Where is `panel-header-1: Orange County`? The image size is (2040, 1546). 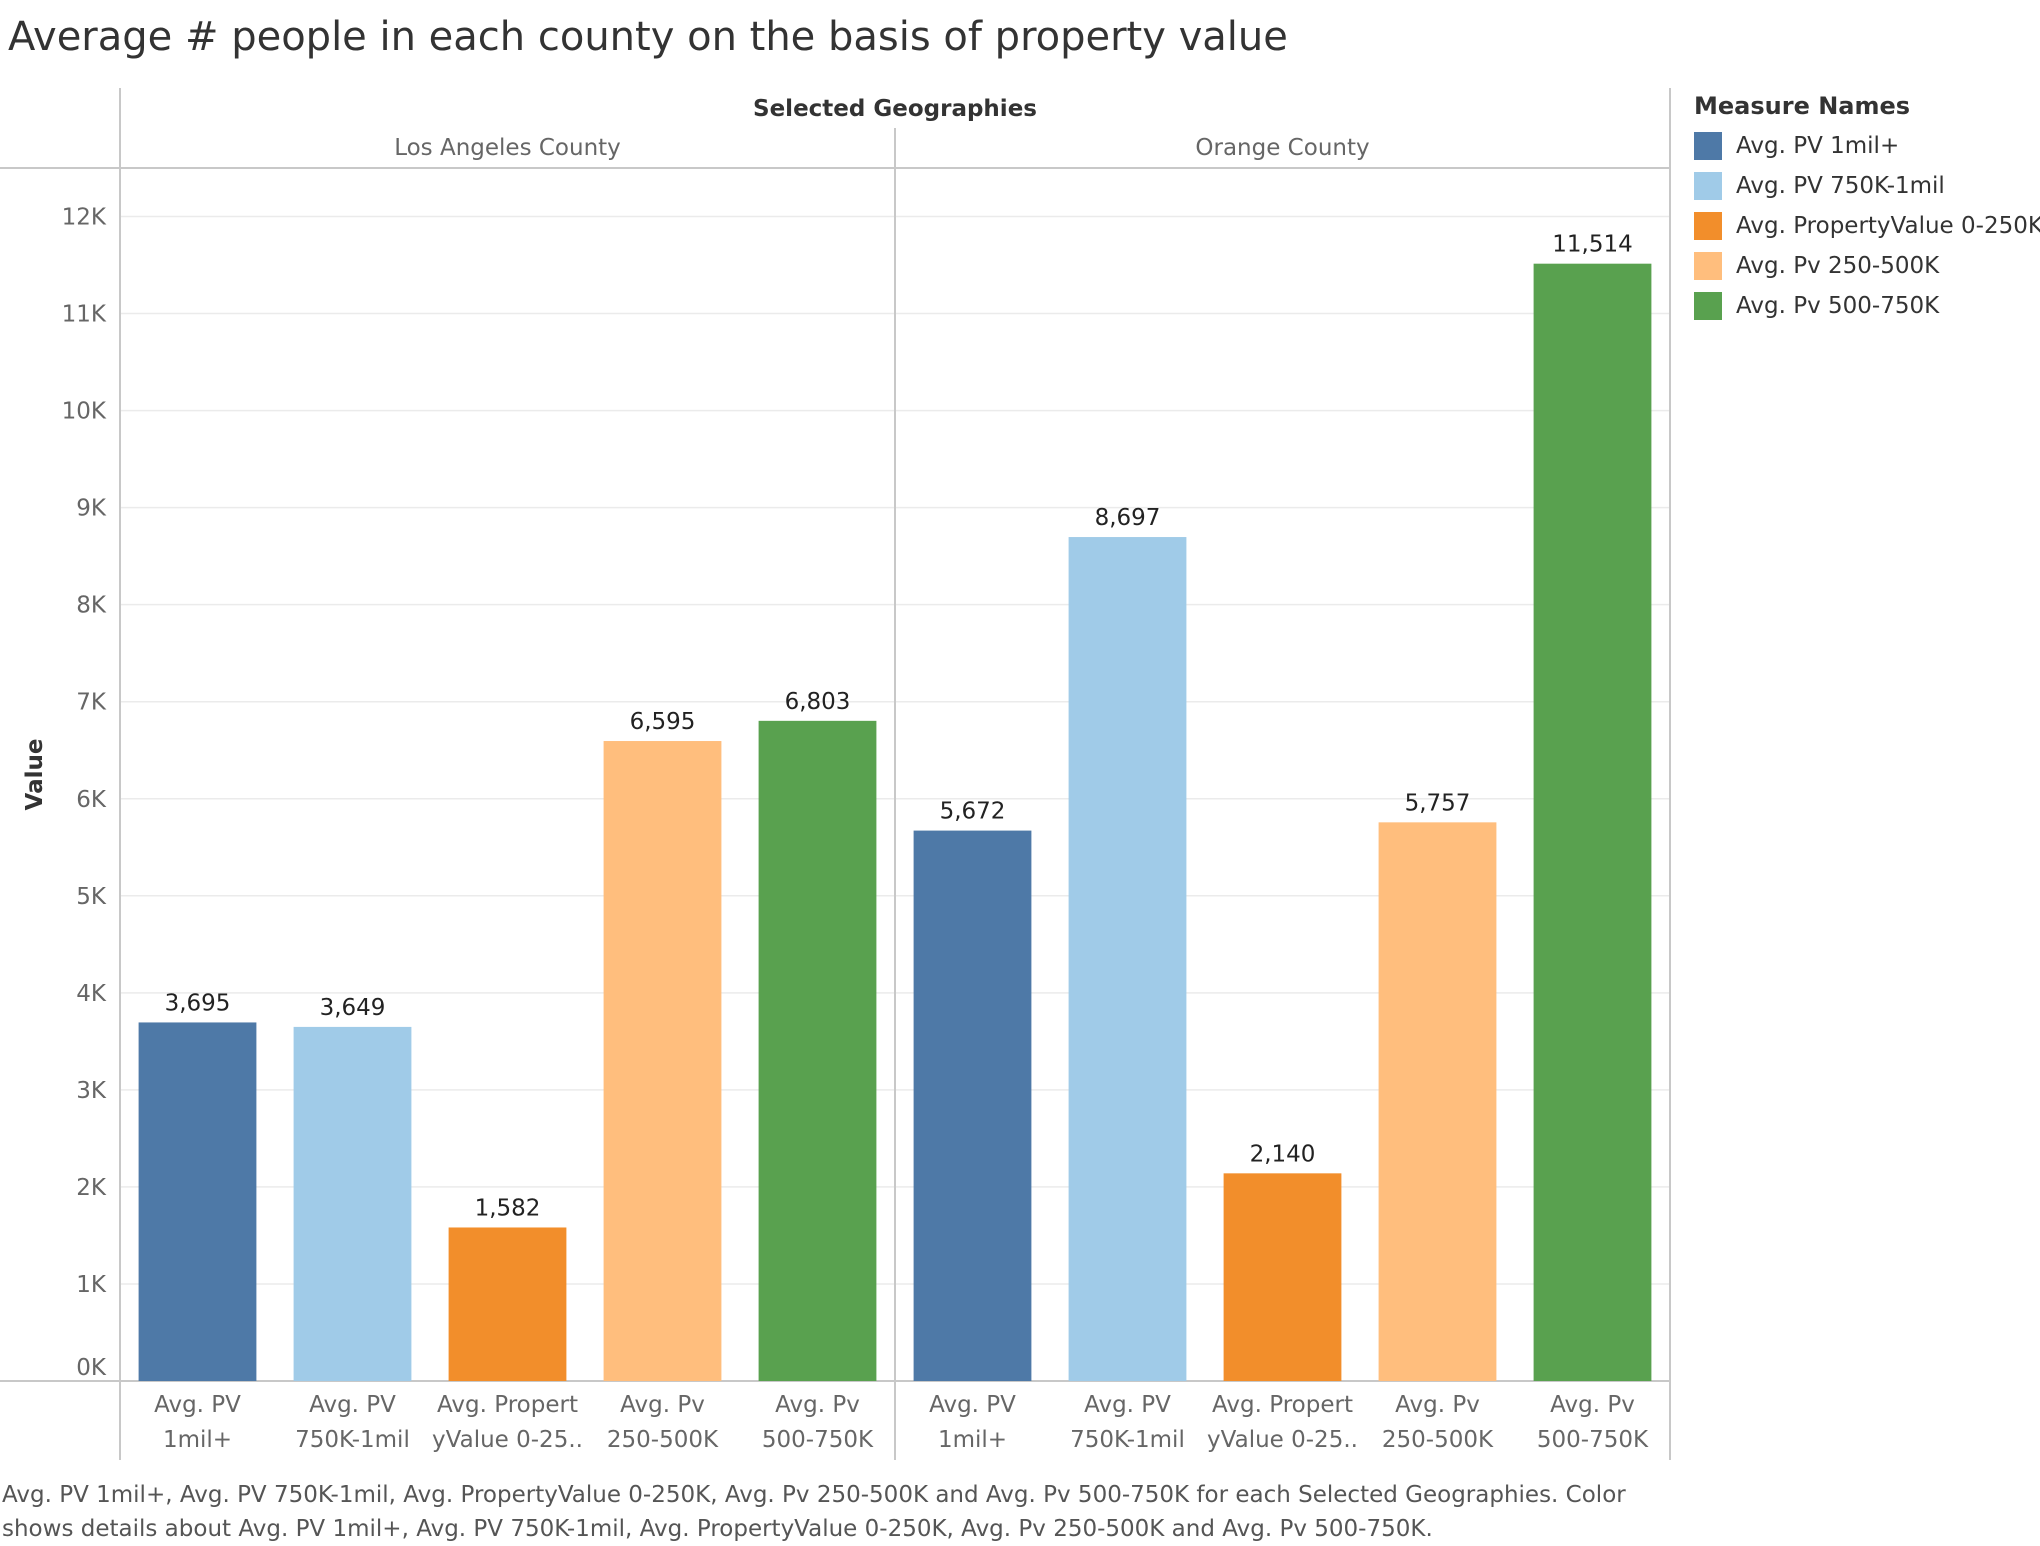
panel-header-1: Orange County is located at coordinates (1282, 148).